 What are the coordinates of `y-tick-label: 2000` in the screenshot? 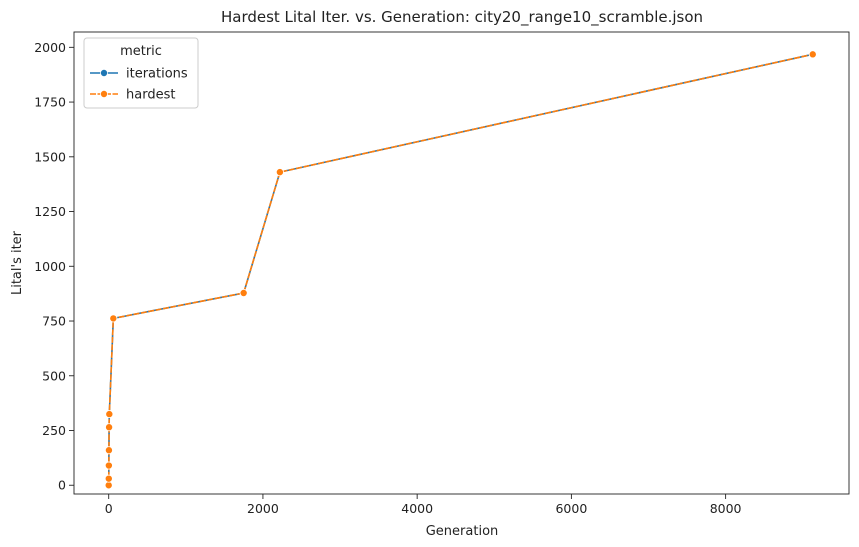 It's located at (50, 47).